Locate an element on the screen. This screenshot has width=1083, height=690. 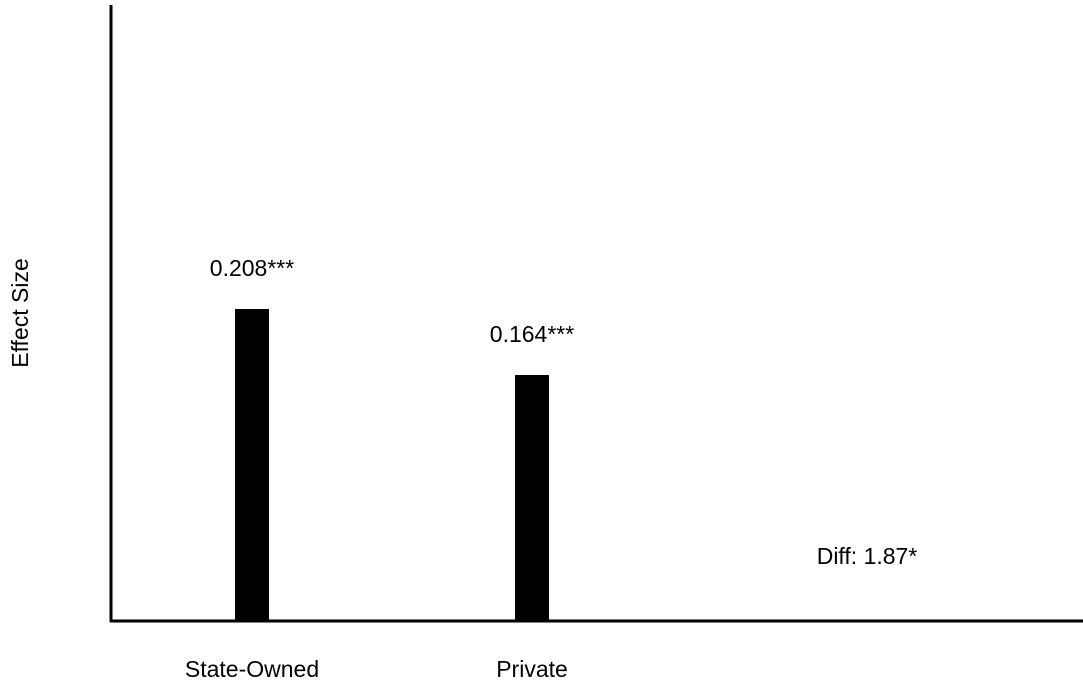
bar-state-owned is located at coordinates (252, 465).